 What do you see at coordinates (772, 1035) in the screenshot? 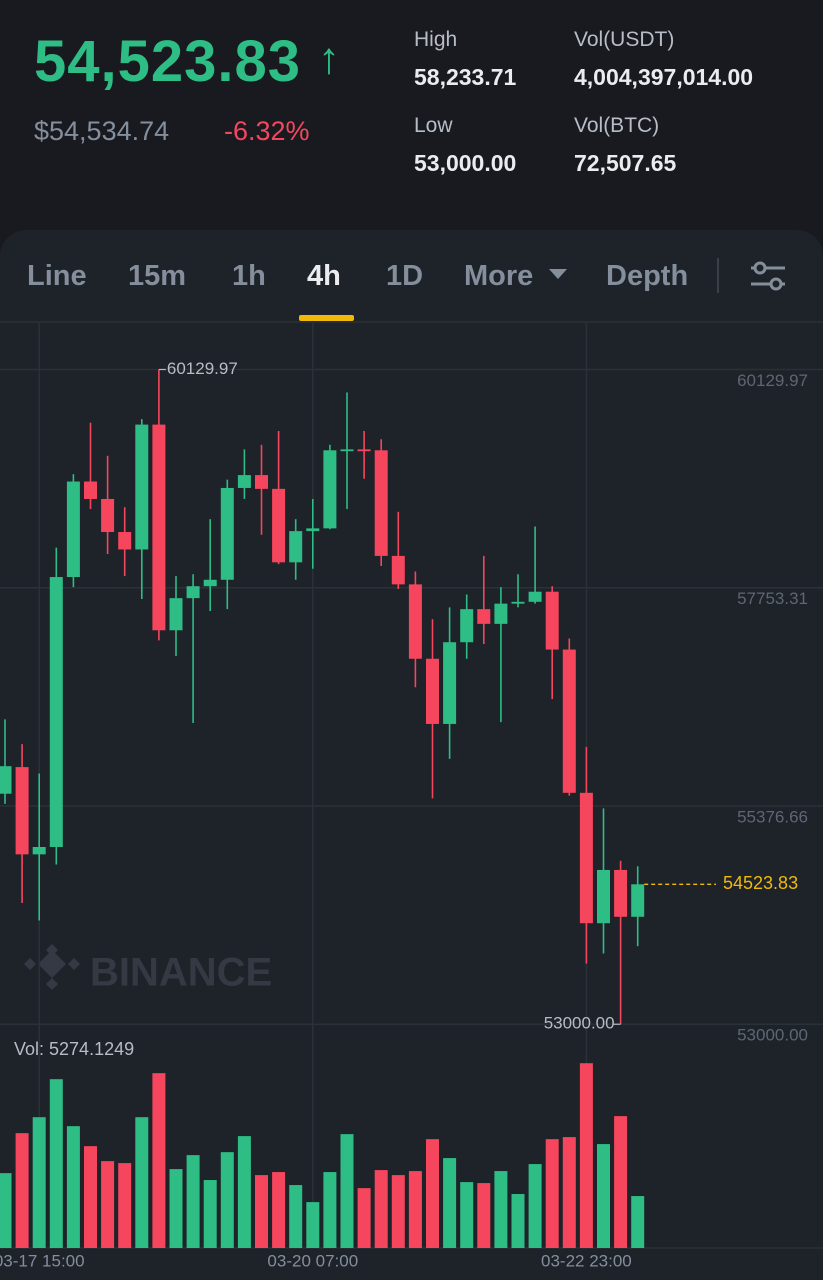
I see `y-tick-label: 53000.00` at bounding box center [772, 1035].